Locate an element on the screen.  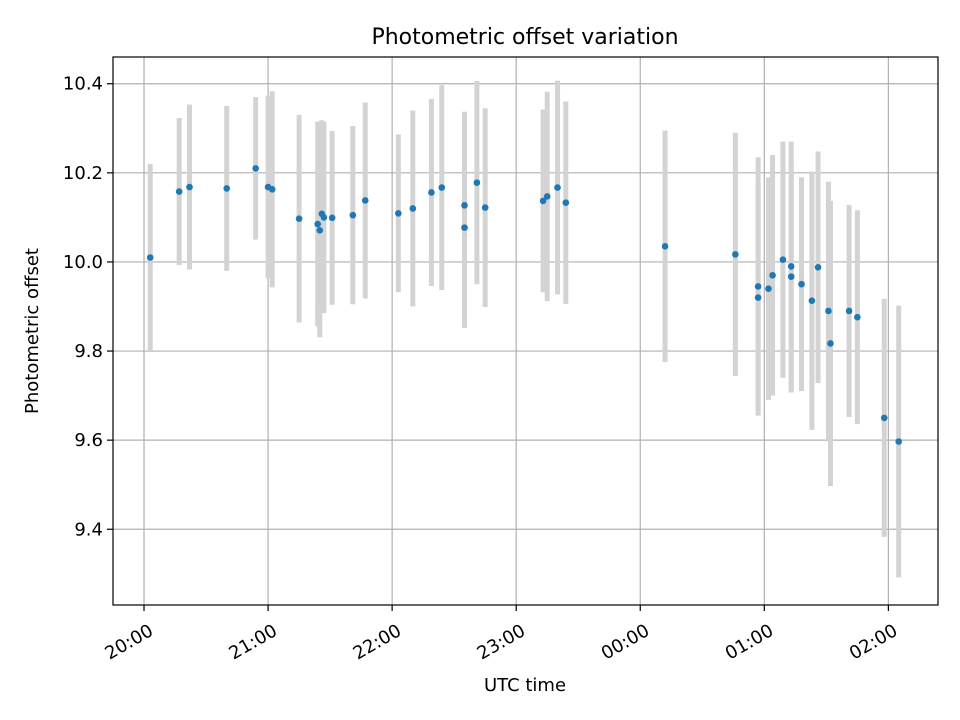
y-axis: 9.4 9.6 9.8 10.0 10.2 10.4 is located at coordinates (88, 307).